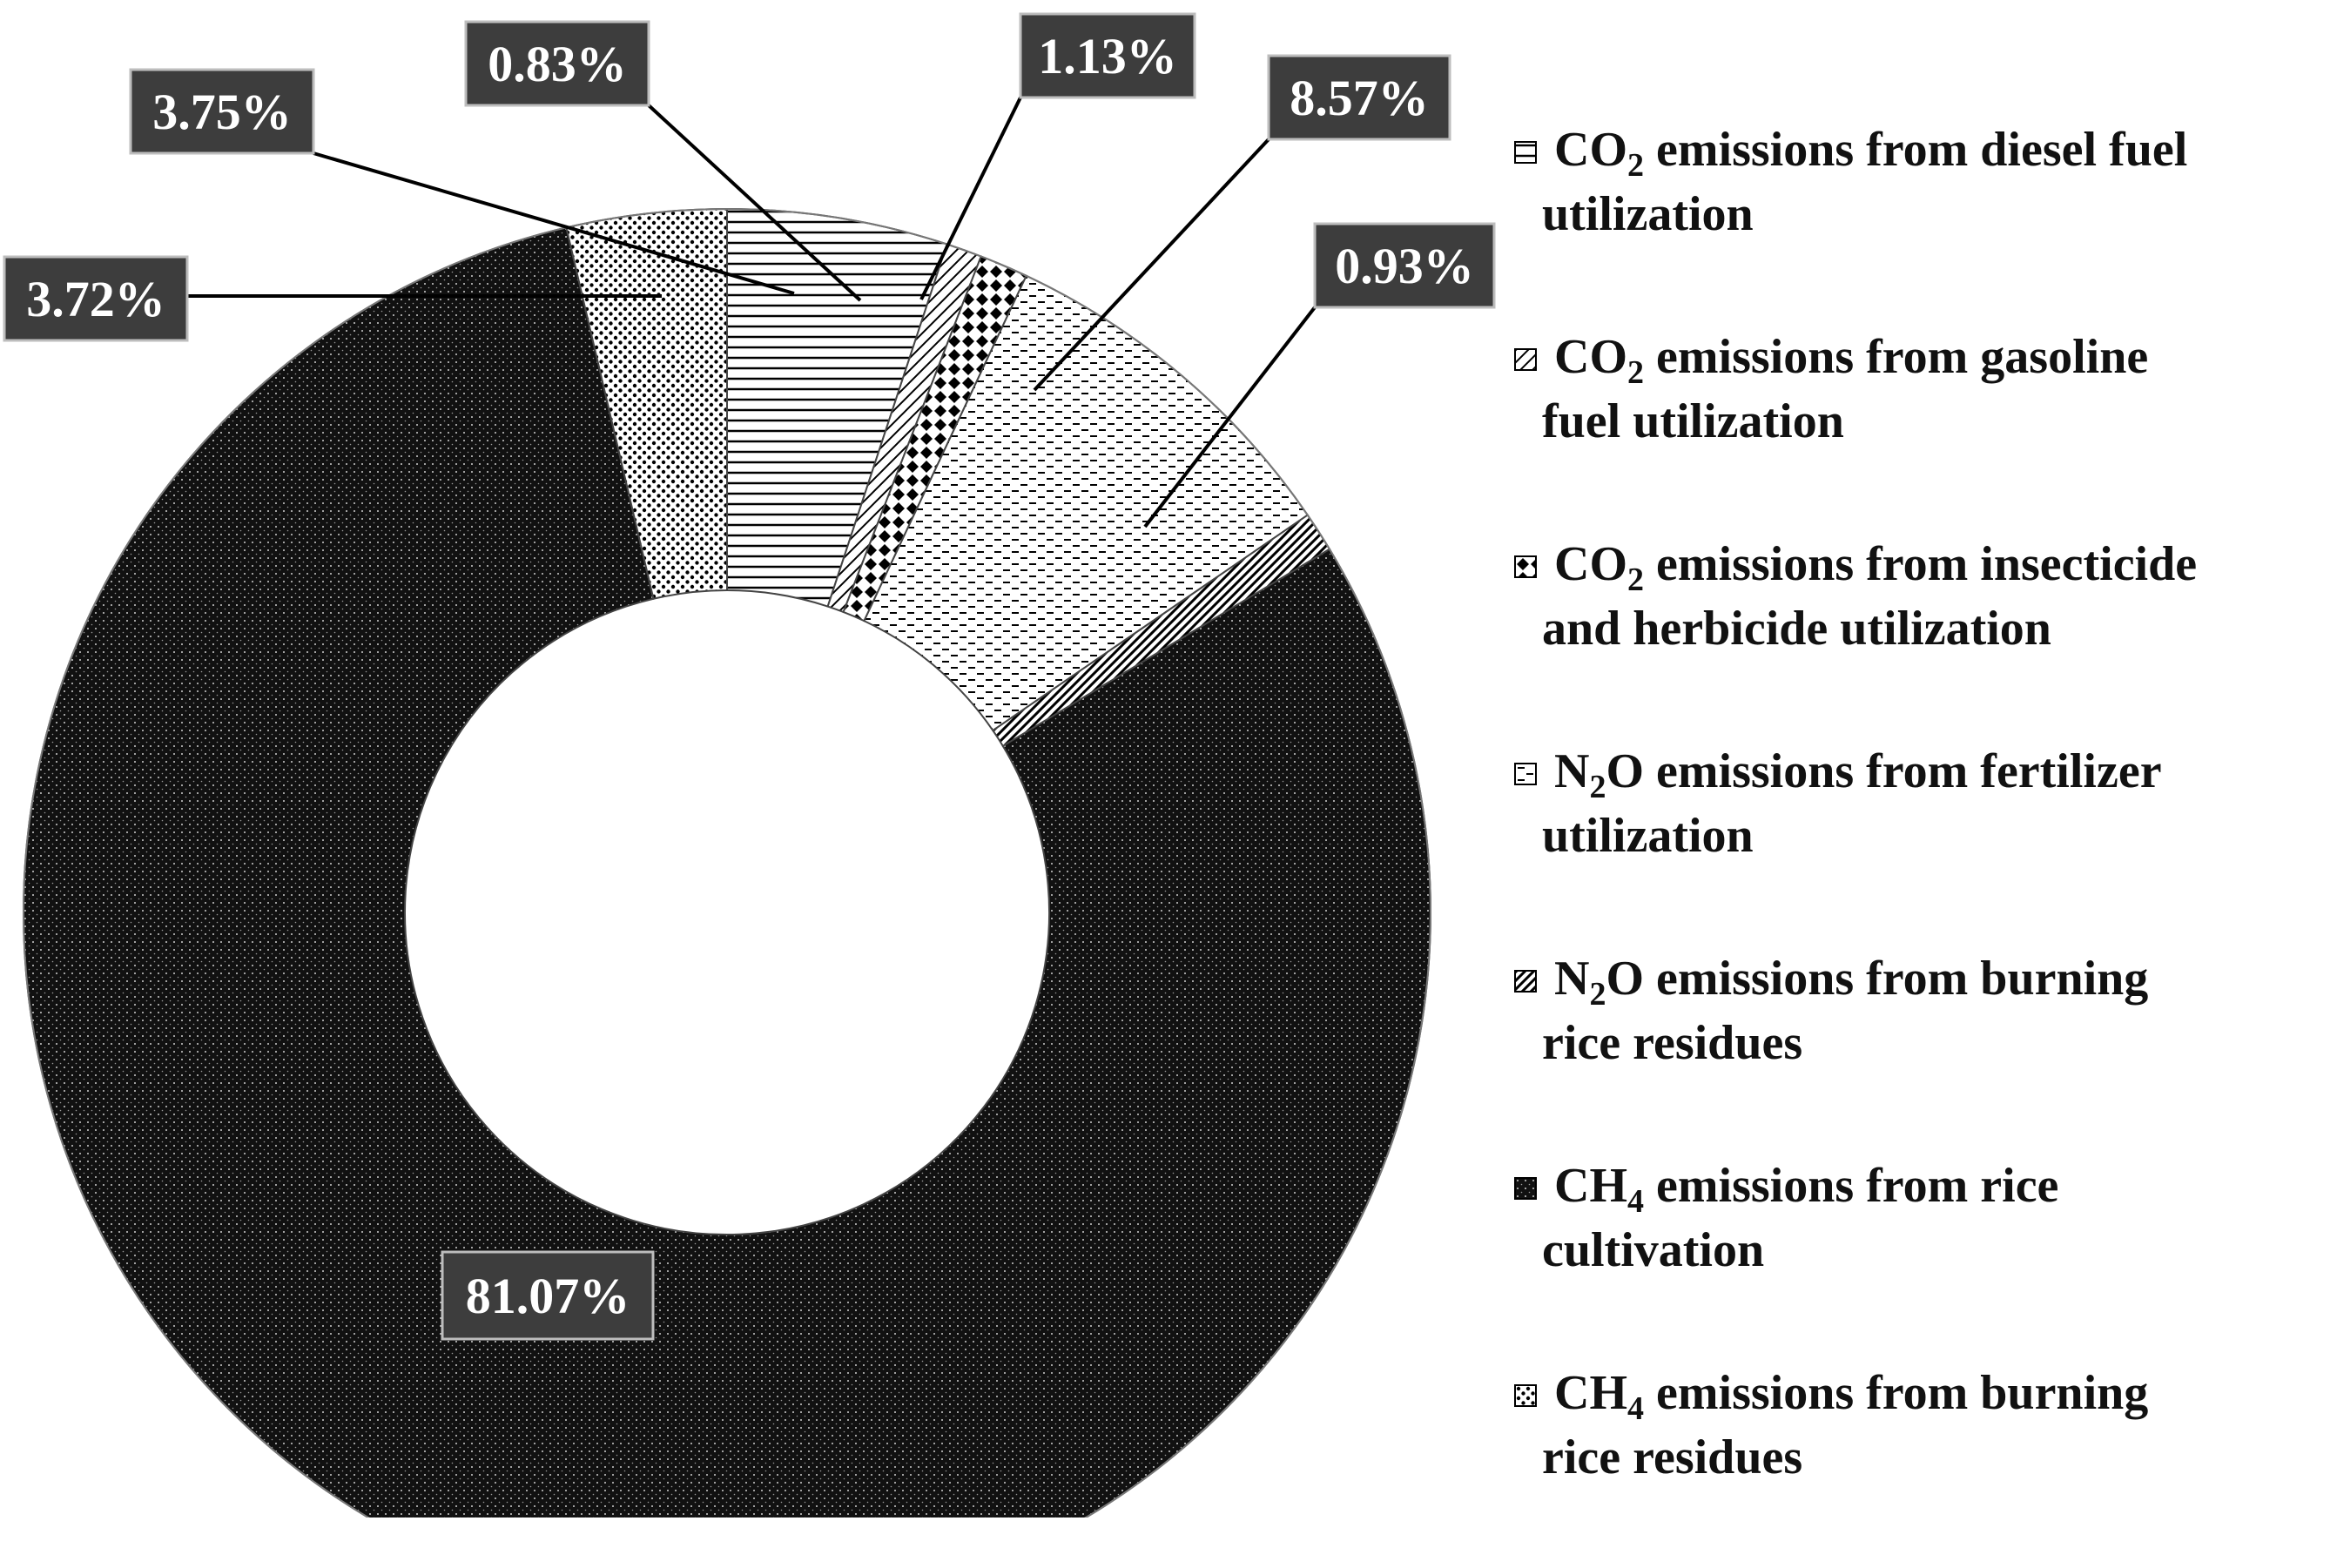 This screenshot has width=2337, height=1568. I want to click on legend-text-n2o_burning: N2O emissions from burning rice residues, so click(1845, 1011).